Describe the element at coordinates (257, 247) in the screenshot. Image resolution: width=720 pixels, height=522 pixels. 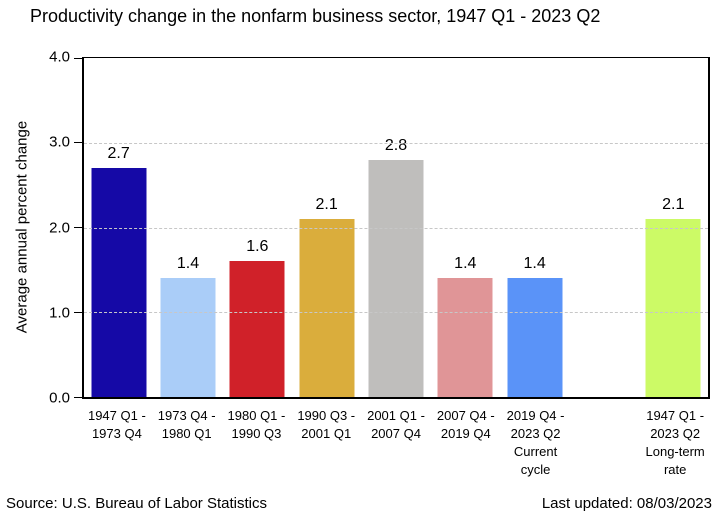
I see `bar-value-label: 1.6` at that location.